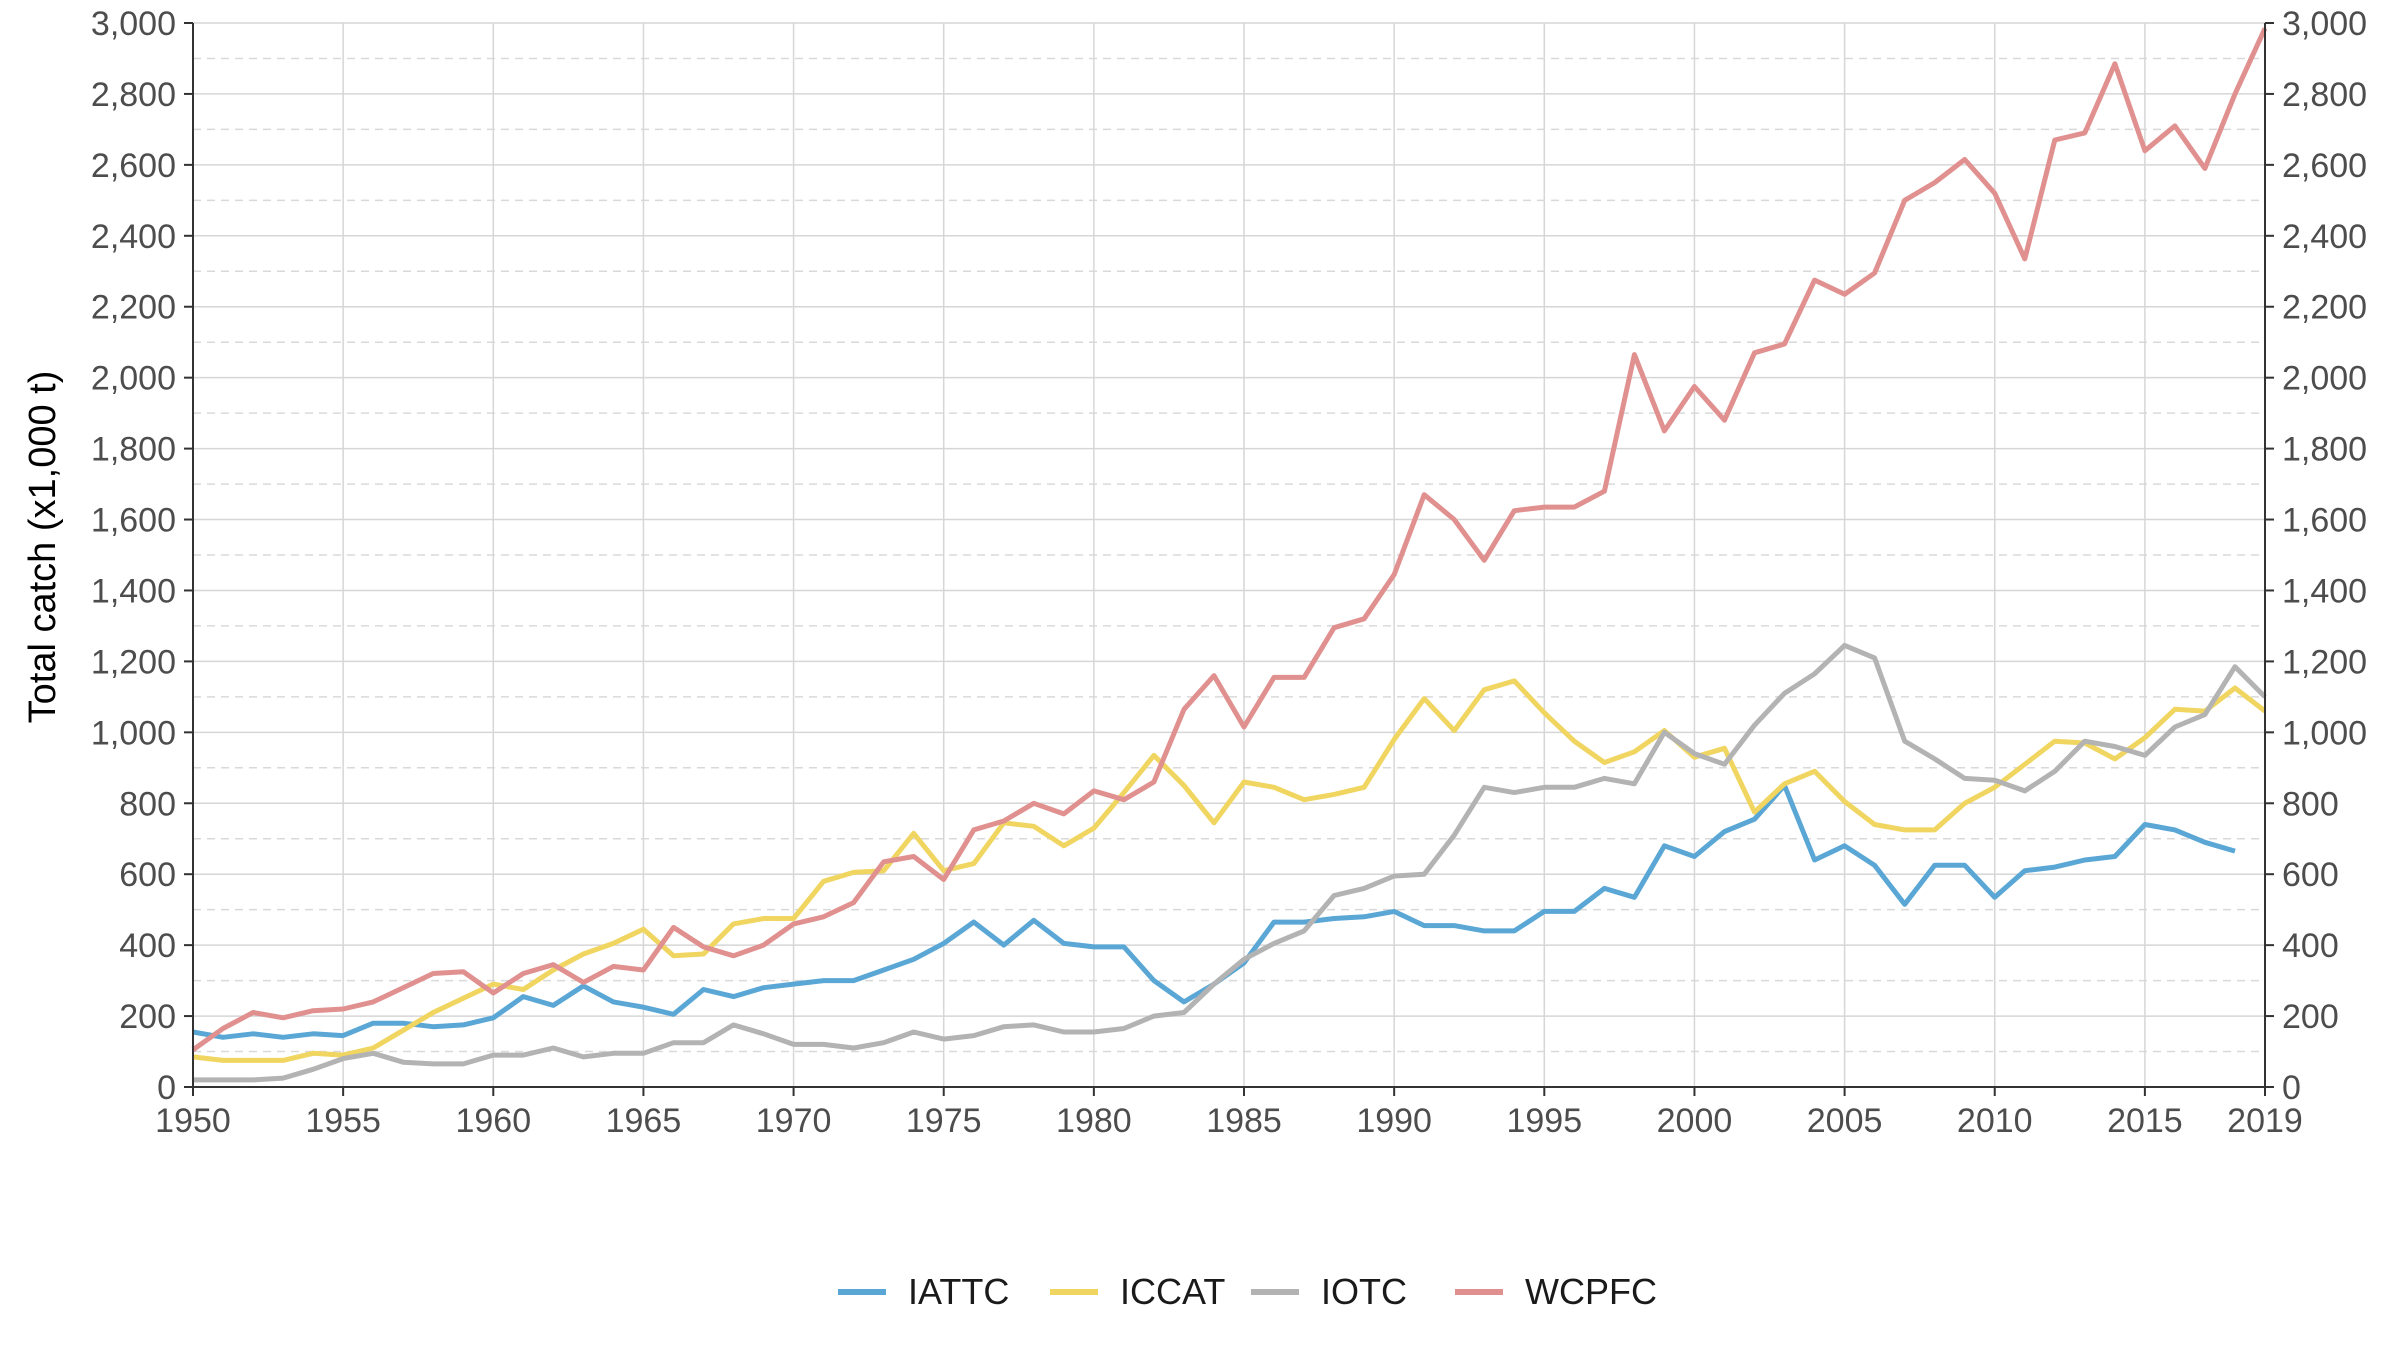  What do you see at coordinates (2324, 166) in the screenshot?
I see `right-y-tick-label: 2,600` at bounding box center [2324, 166].